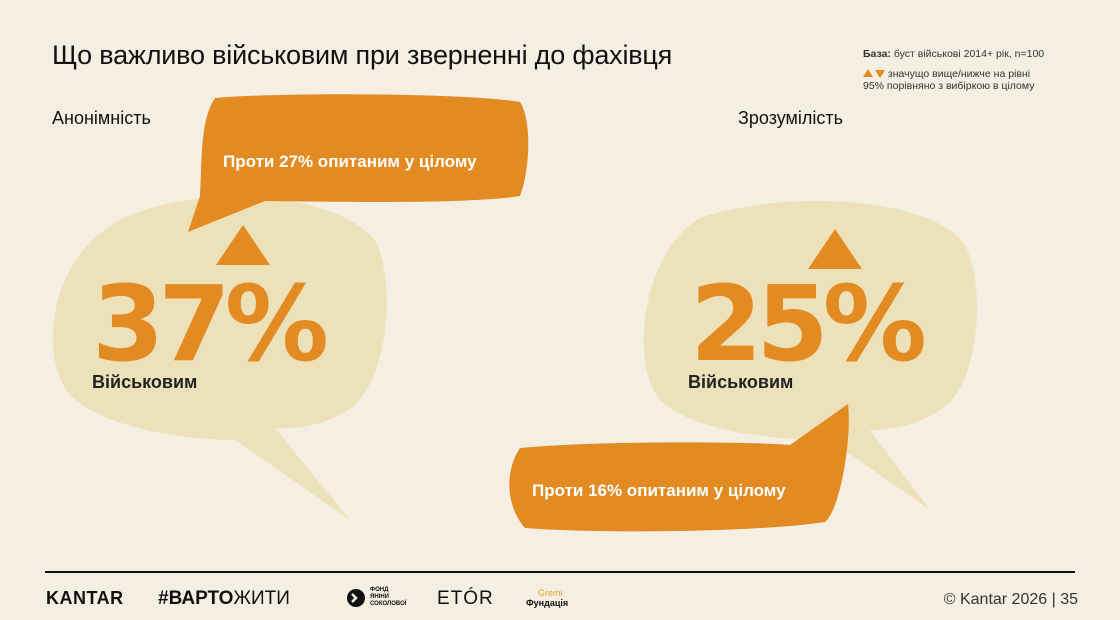 Image resolution: width=1120 pixels, height=620 pixels. Describe the element at coordinates (163, 598) in the screenshot. I see `varto-hash: #` at that location.